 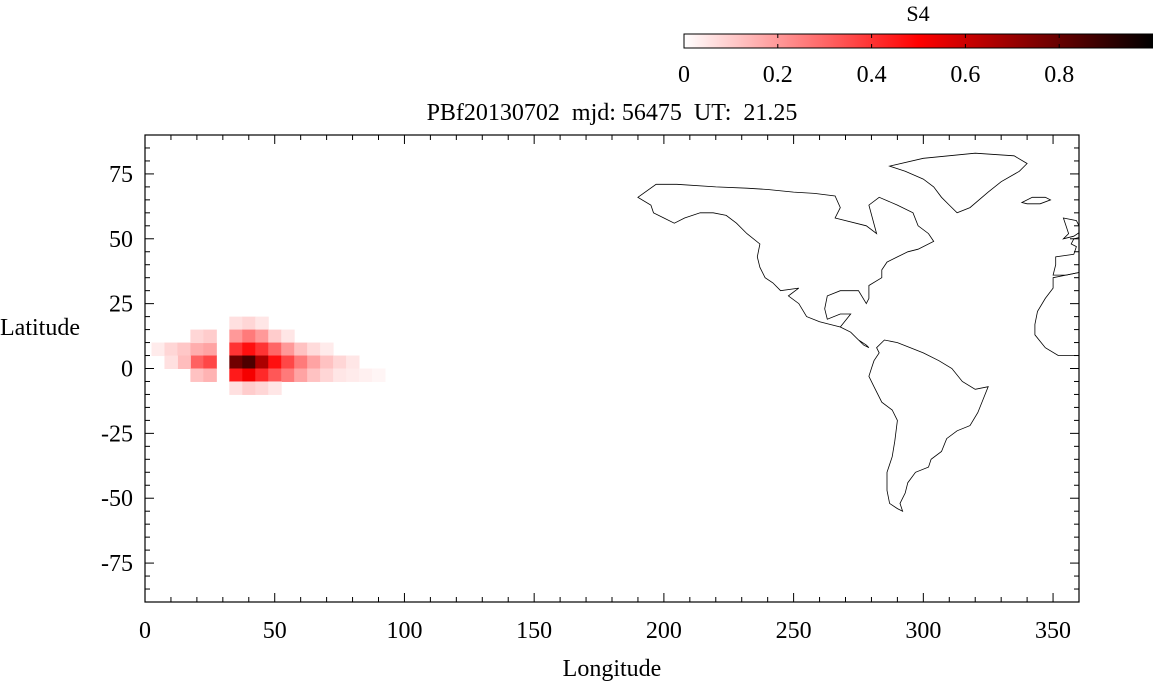 I want to click on colorbar-label: S4, so click(x=917, y=13).